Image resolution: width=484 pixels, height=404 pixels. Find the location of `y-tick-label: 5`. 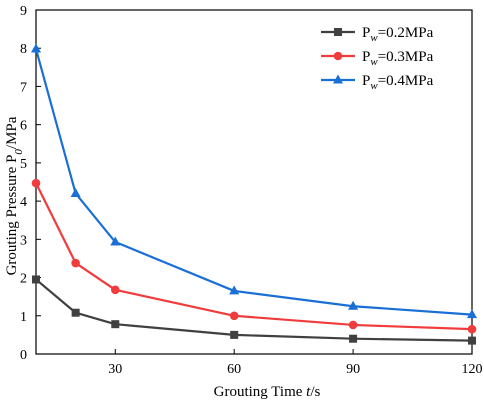

y-tick-label: 5 is located at coordinates (23, 164).